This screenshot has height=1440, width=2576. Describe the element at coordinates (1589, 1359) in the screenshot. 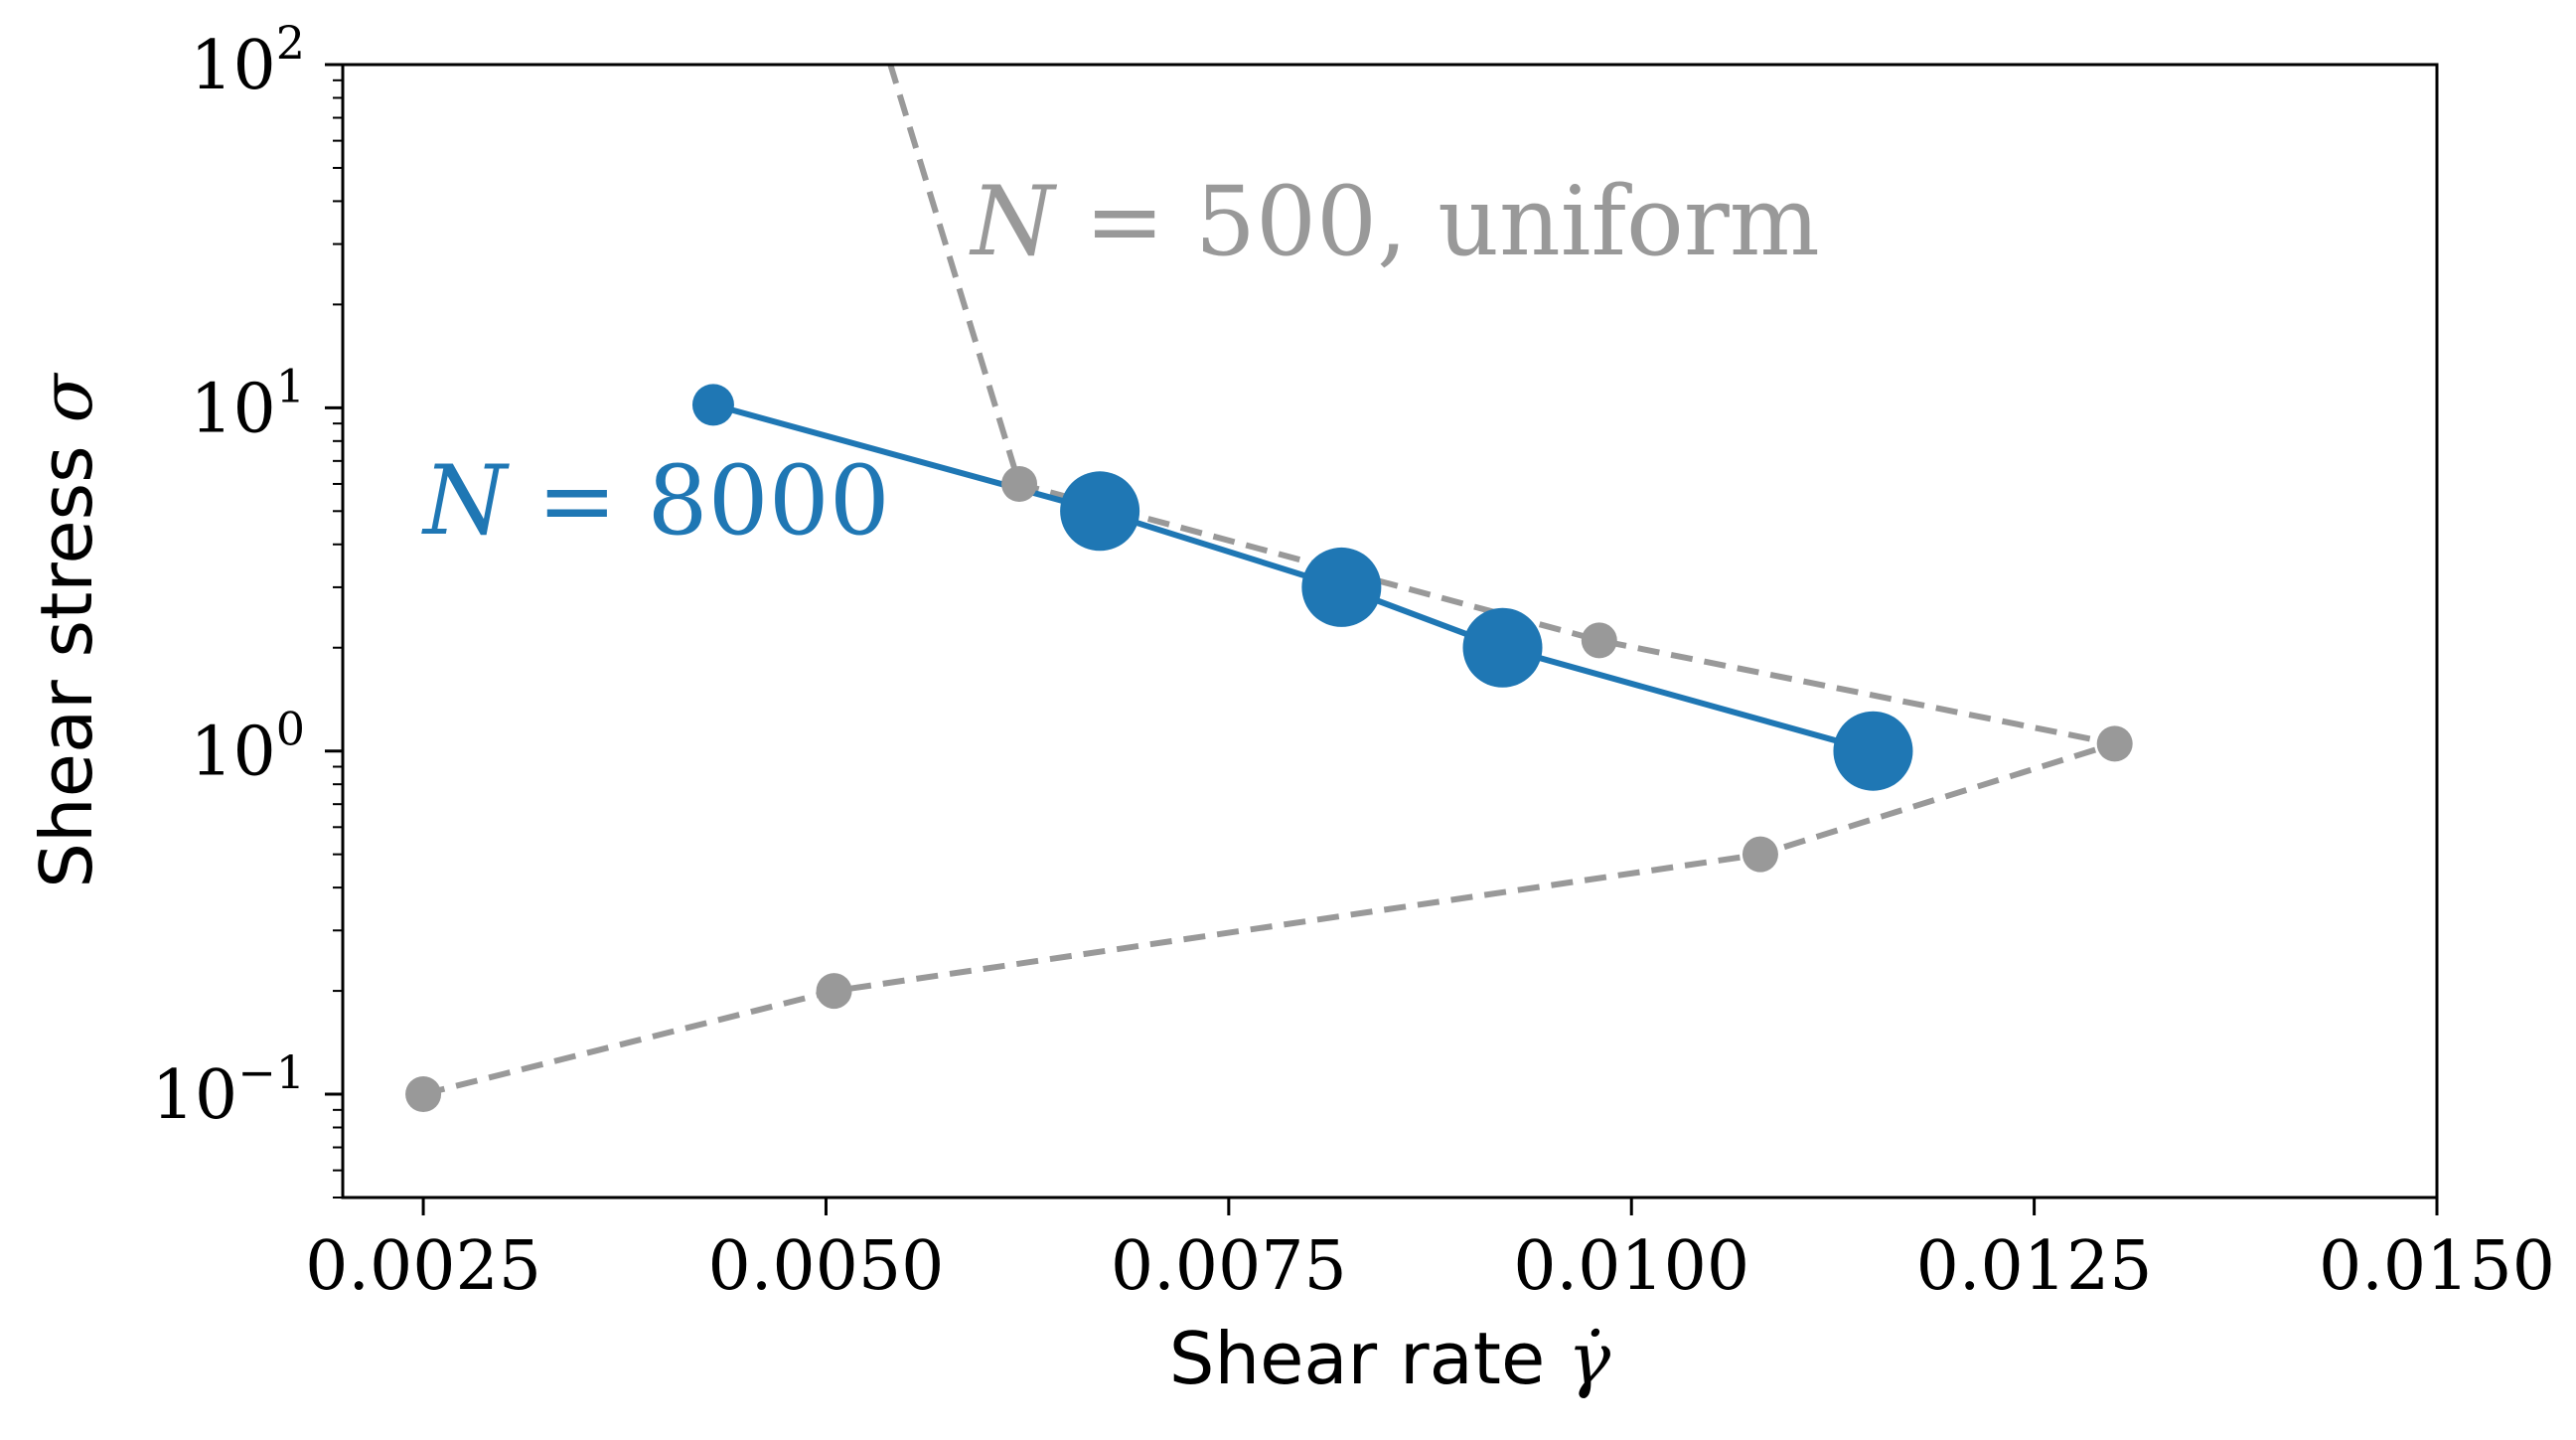

I see `x-axis-label-symbol: γ̇` at that location.